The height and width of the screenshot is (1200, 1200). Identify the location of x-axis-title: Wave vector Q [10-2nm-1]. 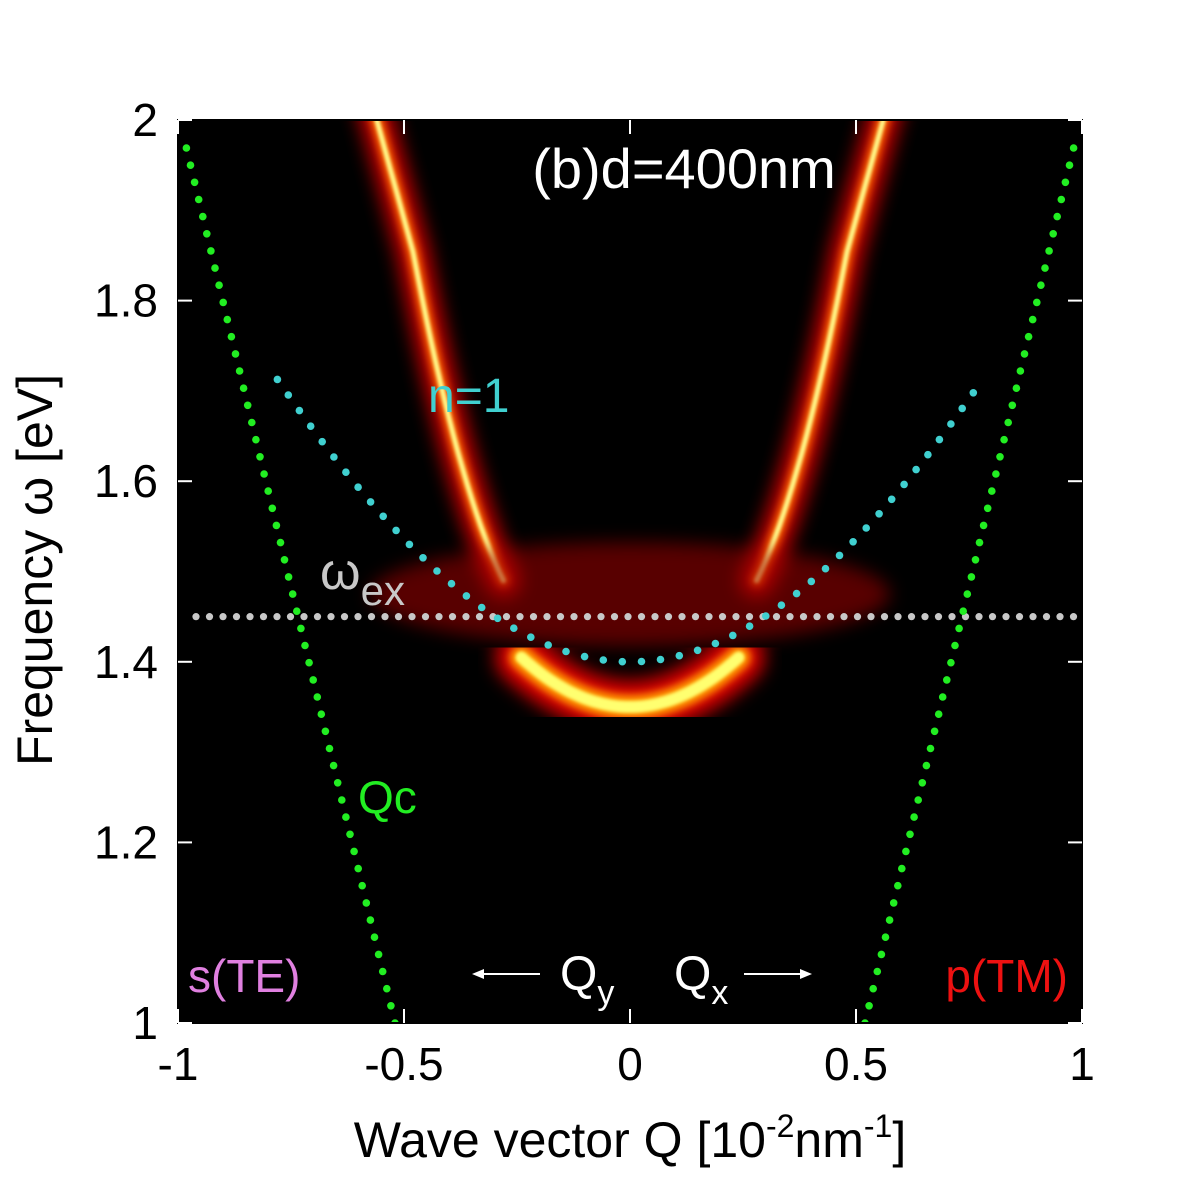
(630, 1138).